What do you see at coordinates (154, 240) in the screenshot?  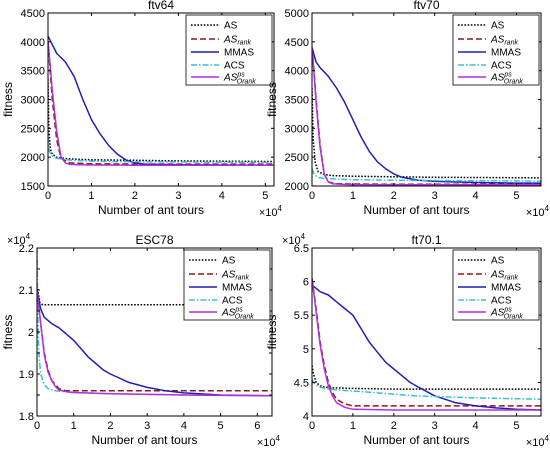 I see `chart-title: ESC78` at bounding box center [154, 240].